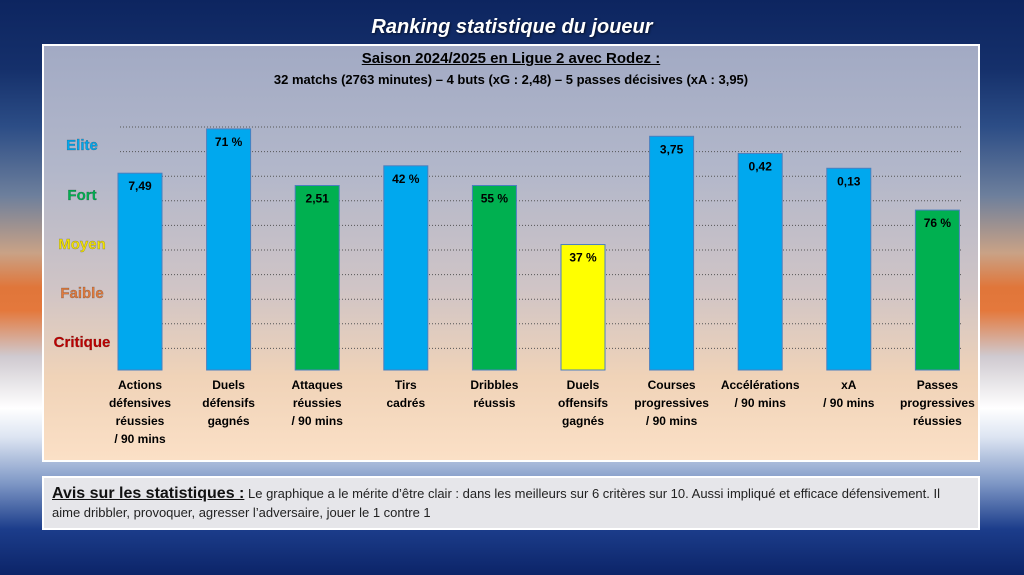 The image size is (1024, 575). What do you see at coordinates (583, 258) in the screenshot?
I see `bar-value-label: 37 %` at bounding box center [583, 258].